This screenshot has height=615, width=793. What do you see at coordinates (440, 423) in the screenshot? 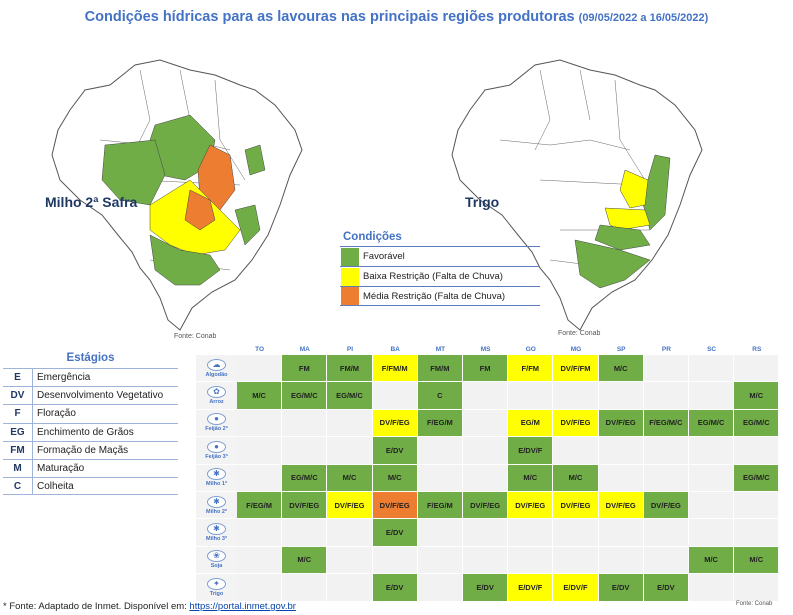
I see `grid-cell: F/EG/M` at bounding box center [440, 423].